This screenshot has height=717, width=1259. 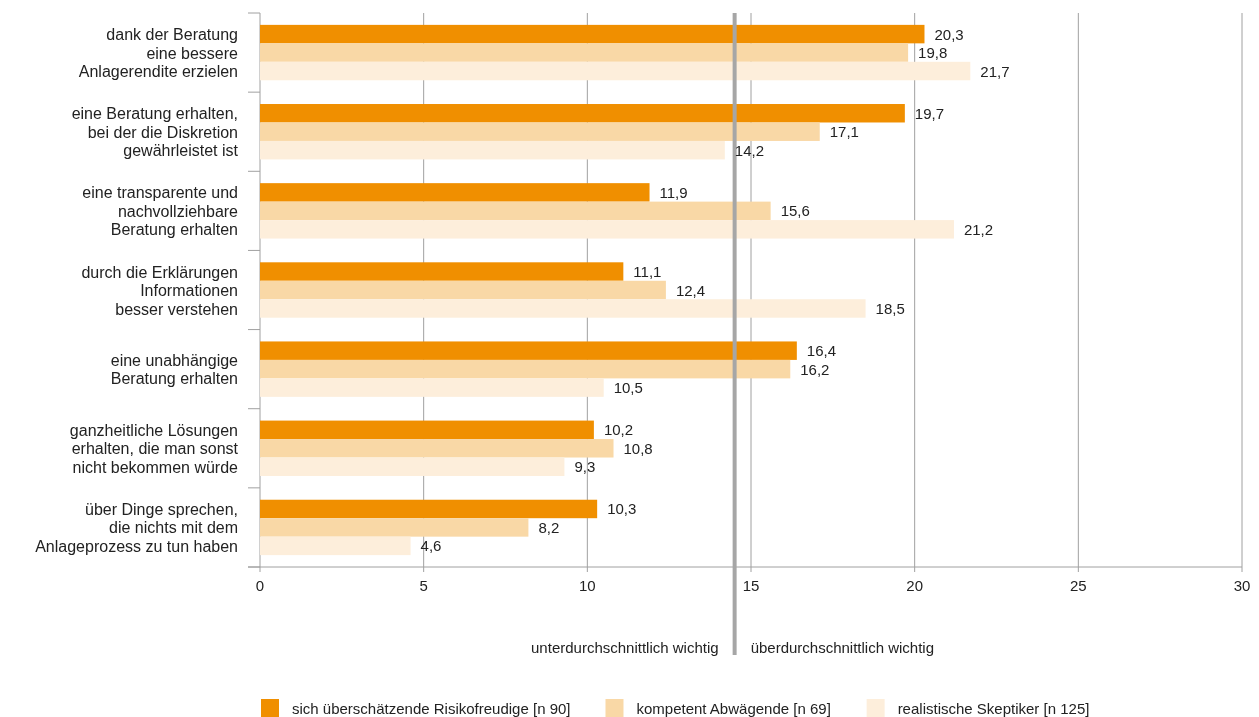 I want to click on data-label: 8,2, so click(x=549, y=527).